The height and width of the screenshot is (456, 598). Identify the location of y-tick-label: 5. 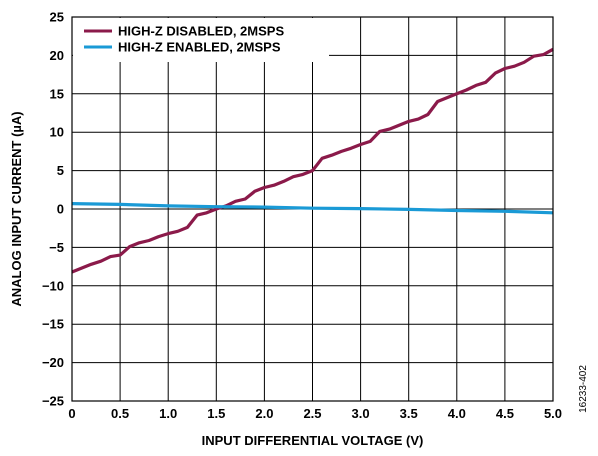
(60, 170).